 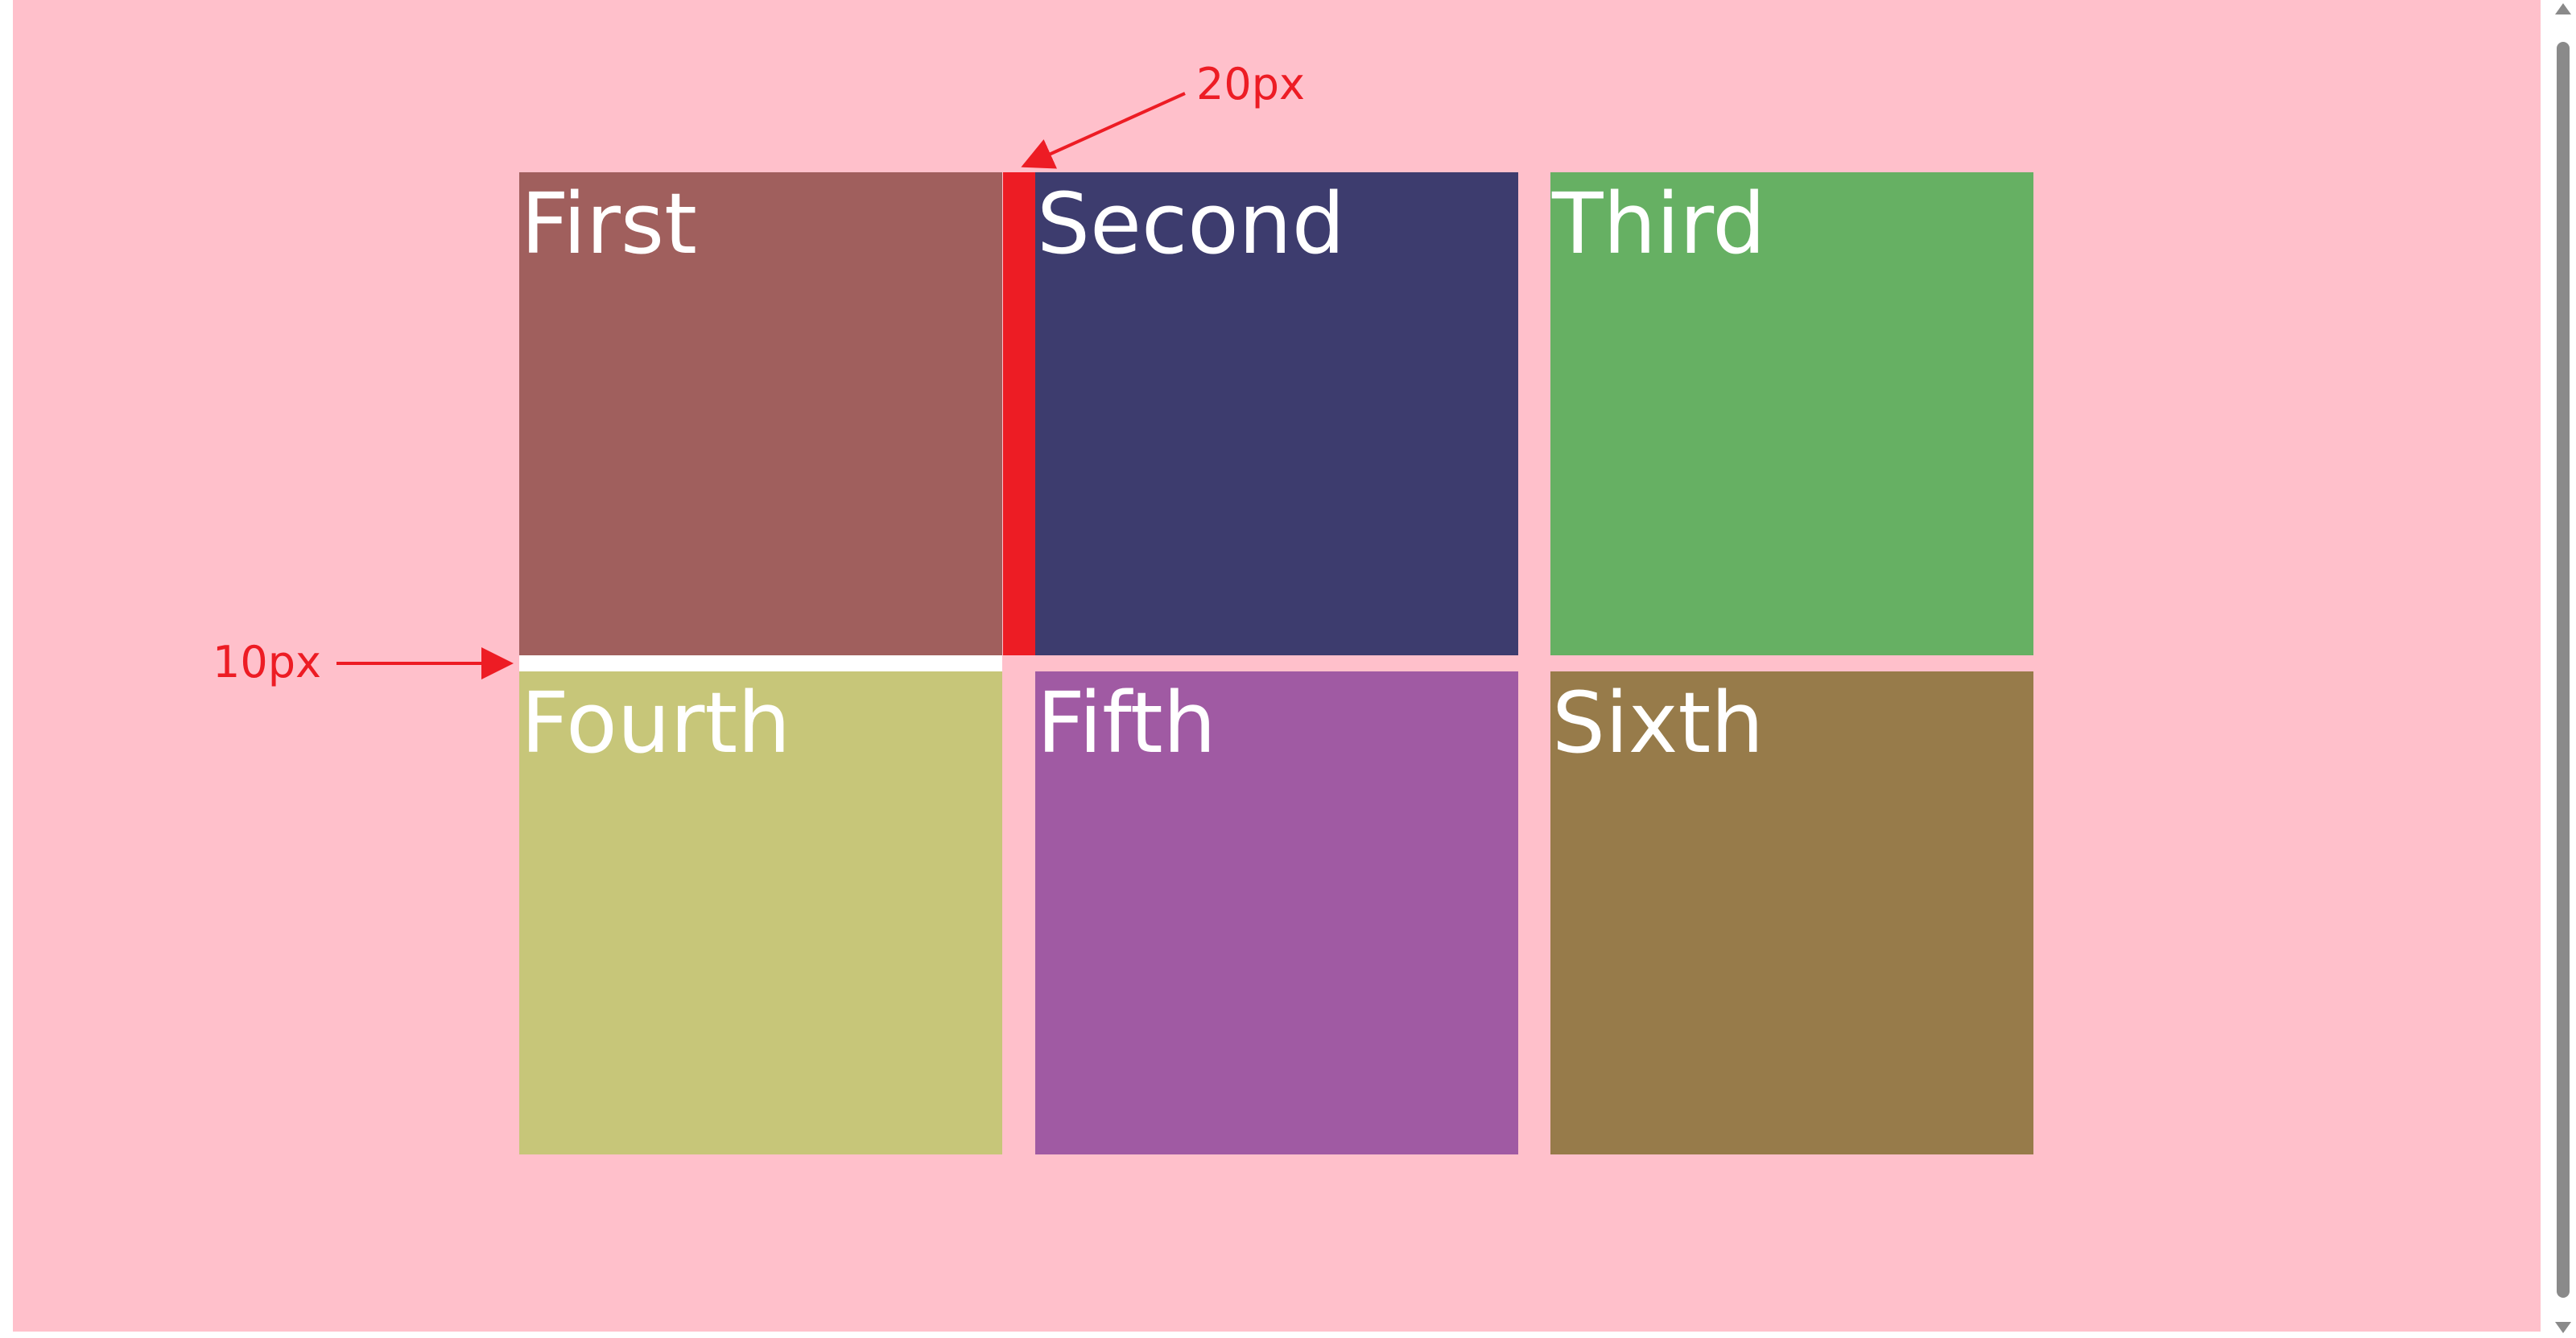 I want to click on scrollbar-thumb, so click(x=2563, y=670).